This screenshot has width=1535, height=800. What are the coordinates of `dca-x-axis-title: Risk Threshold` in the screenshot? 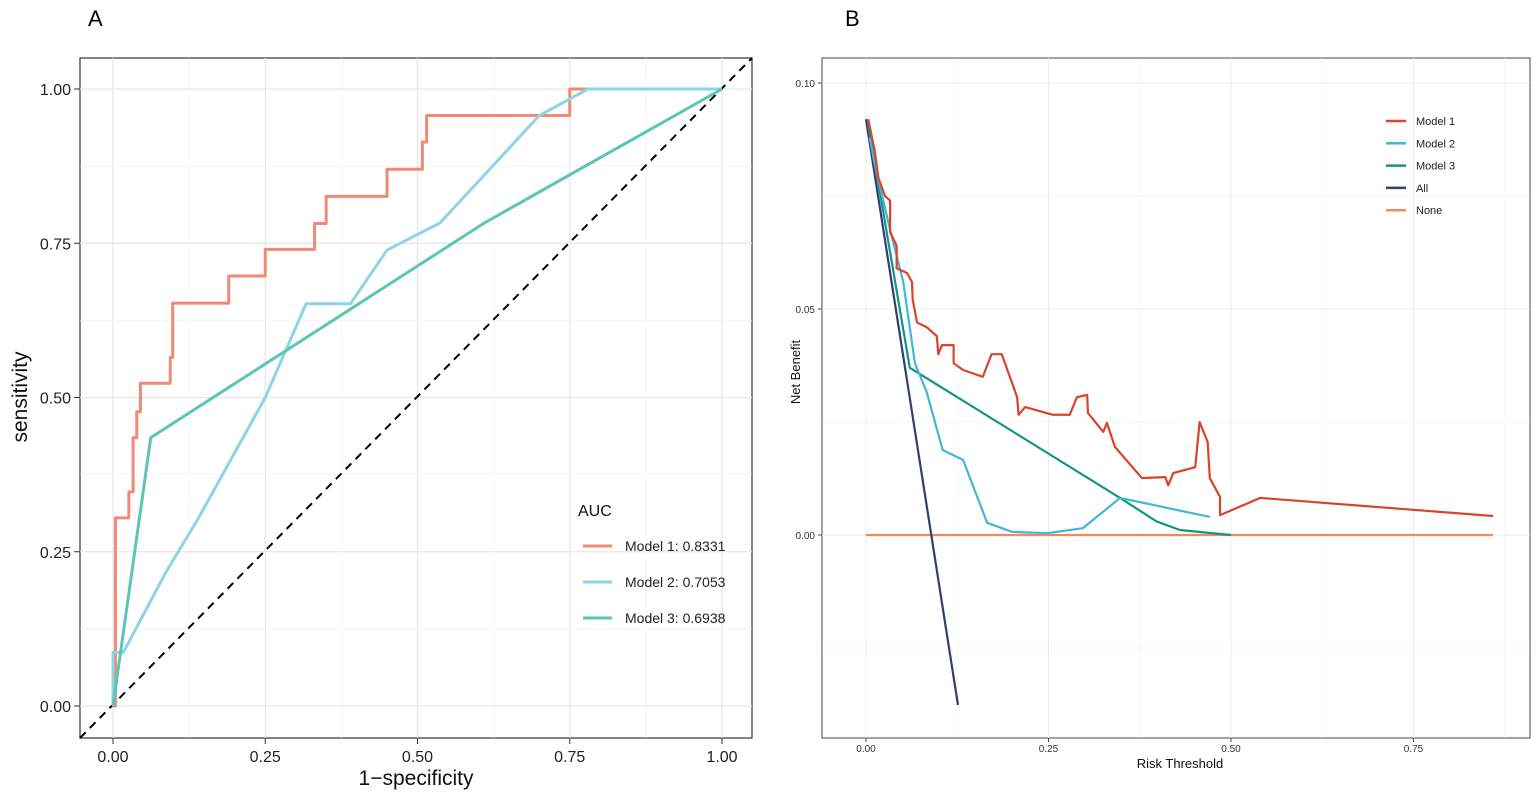 It's located at (1180, 763).